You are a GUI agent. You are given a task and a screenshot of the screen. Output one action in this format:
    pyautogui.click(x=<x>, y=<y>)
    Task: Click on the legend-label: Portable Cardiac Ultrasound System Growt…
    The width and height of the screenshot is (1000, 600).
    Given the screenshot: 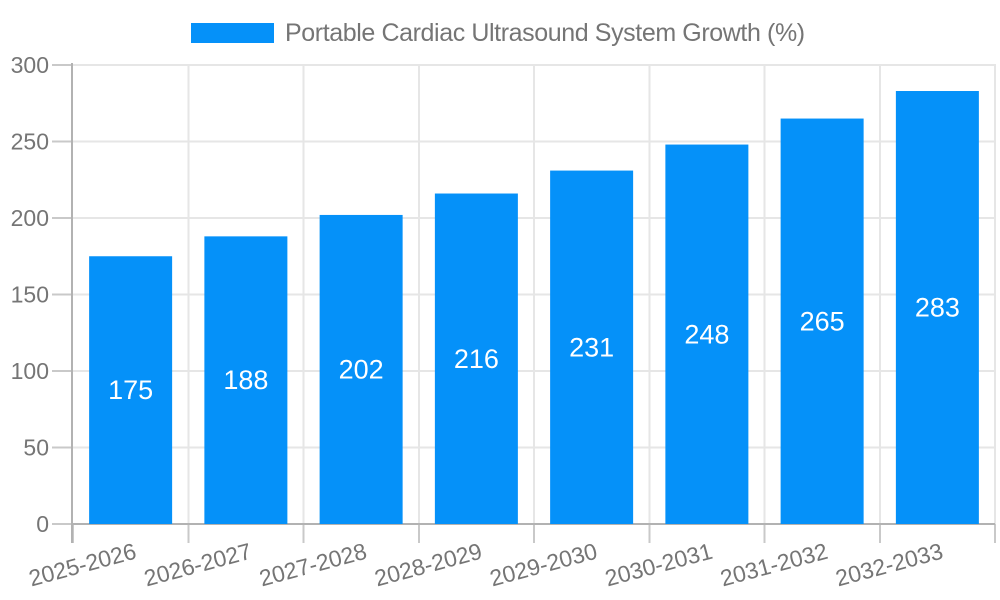 What is the action you would take?
    pyautogui.click(x=545, y=33)
    